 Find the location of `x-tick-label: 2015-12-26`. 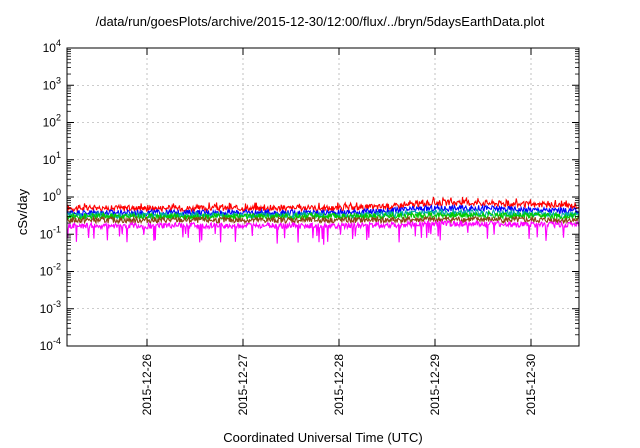

x-tick-label: 2015-12-26 is located at coordinates (147, 385).